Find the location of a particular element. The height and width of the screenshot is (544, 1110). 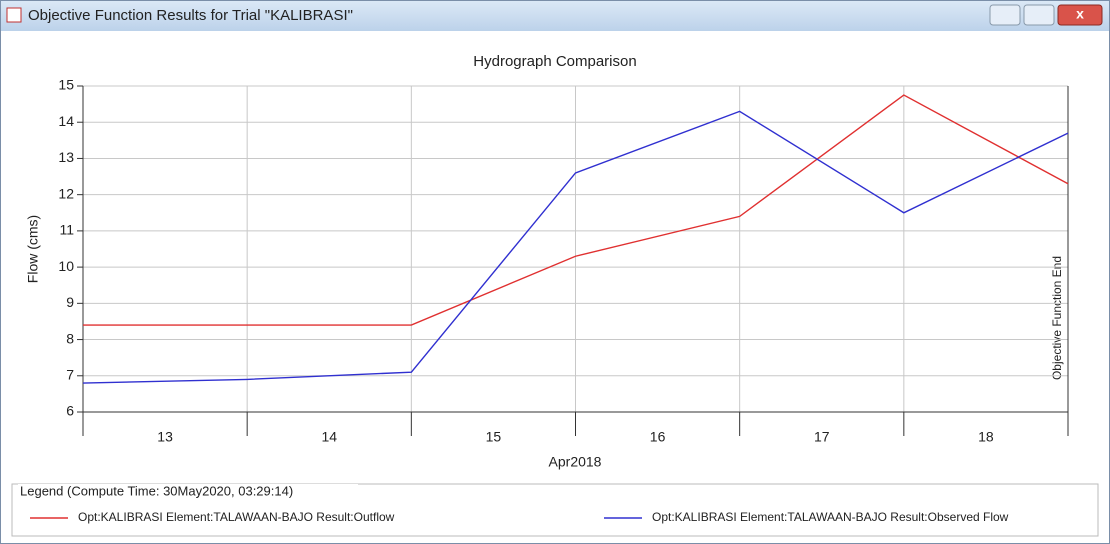

minimize-button is located at coordinates (1005, 15).